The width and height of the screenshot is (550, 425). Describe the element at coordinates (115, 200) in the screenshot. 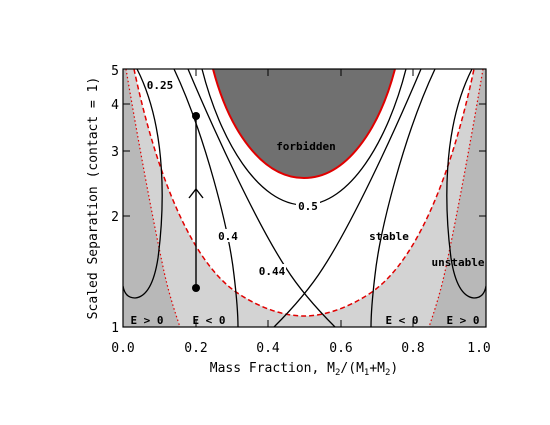

I see `y-tick-labels: 1 2 3 4 5` at that location.